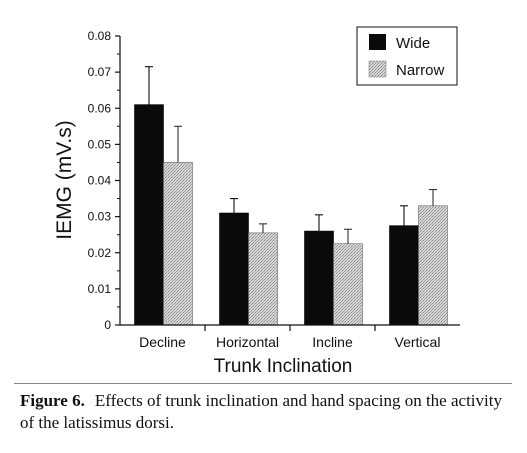  What do you see at coordinates (263, 279) in the screenshot?
I see `bar-narrow-horizontal` at bounding box center [263, 279].